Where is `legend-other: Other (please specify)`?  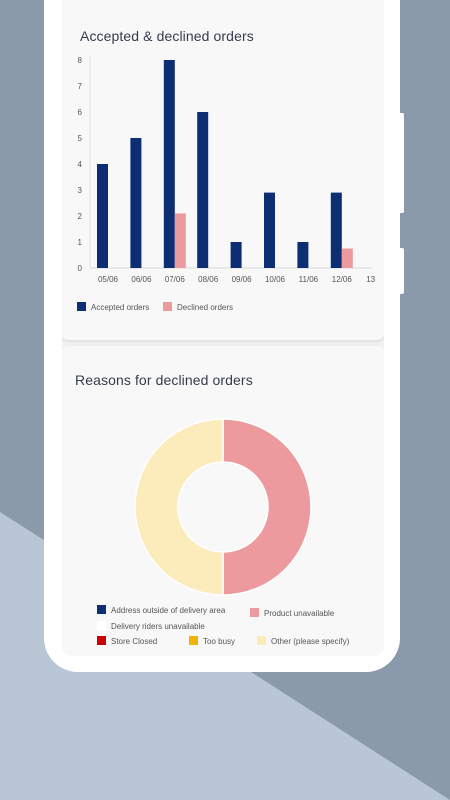
legend-other: Other (please specify) is located at coordinates (303, 641).